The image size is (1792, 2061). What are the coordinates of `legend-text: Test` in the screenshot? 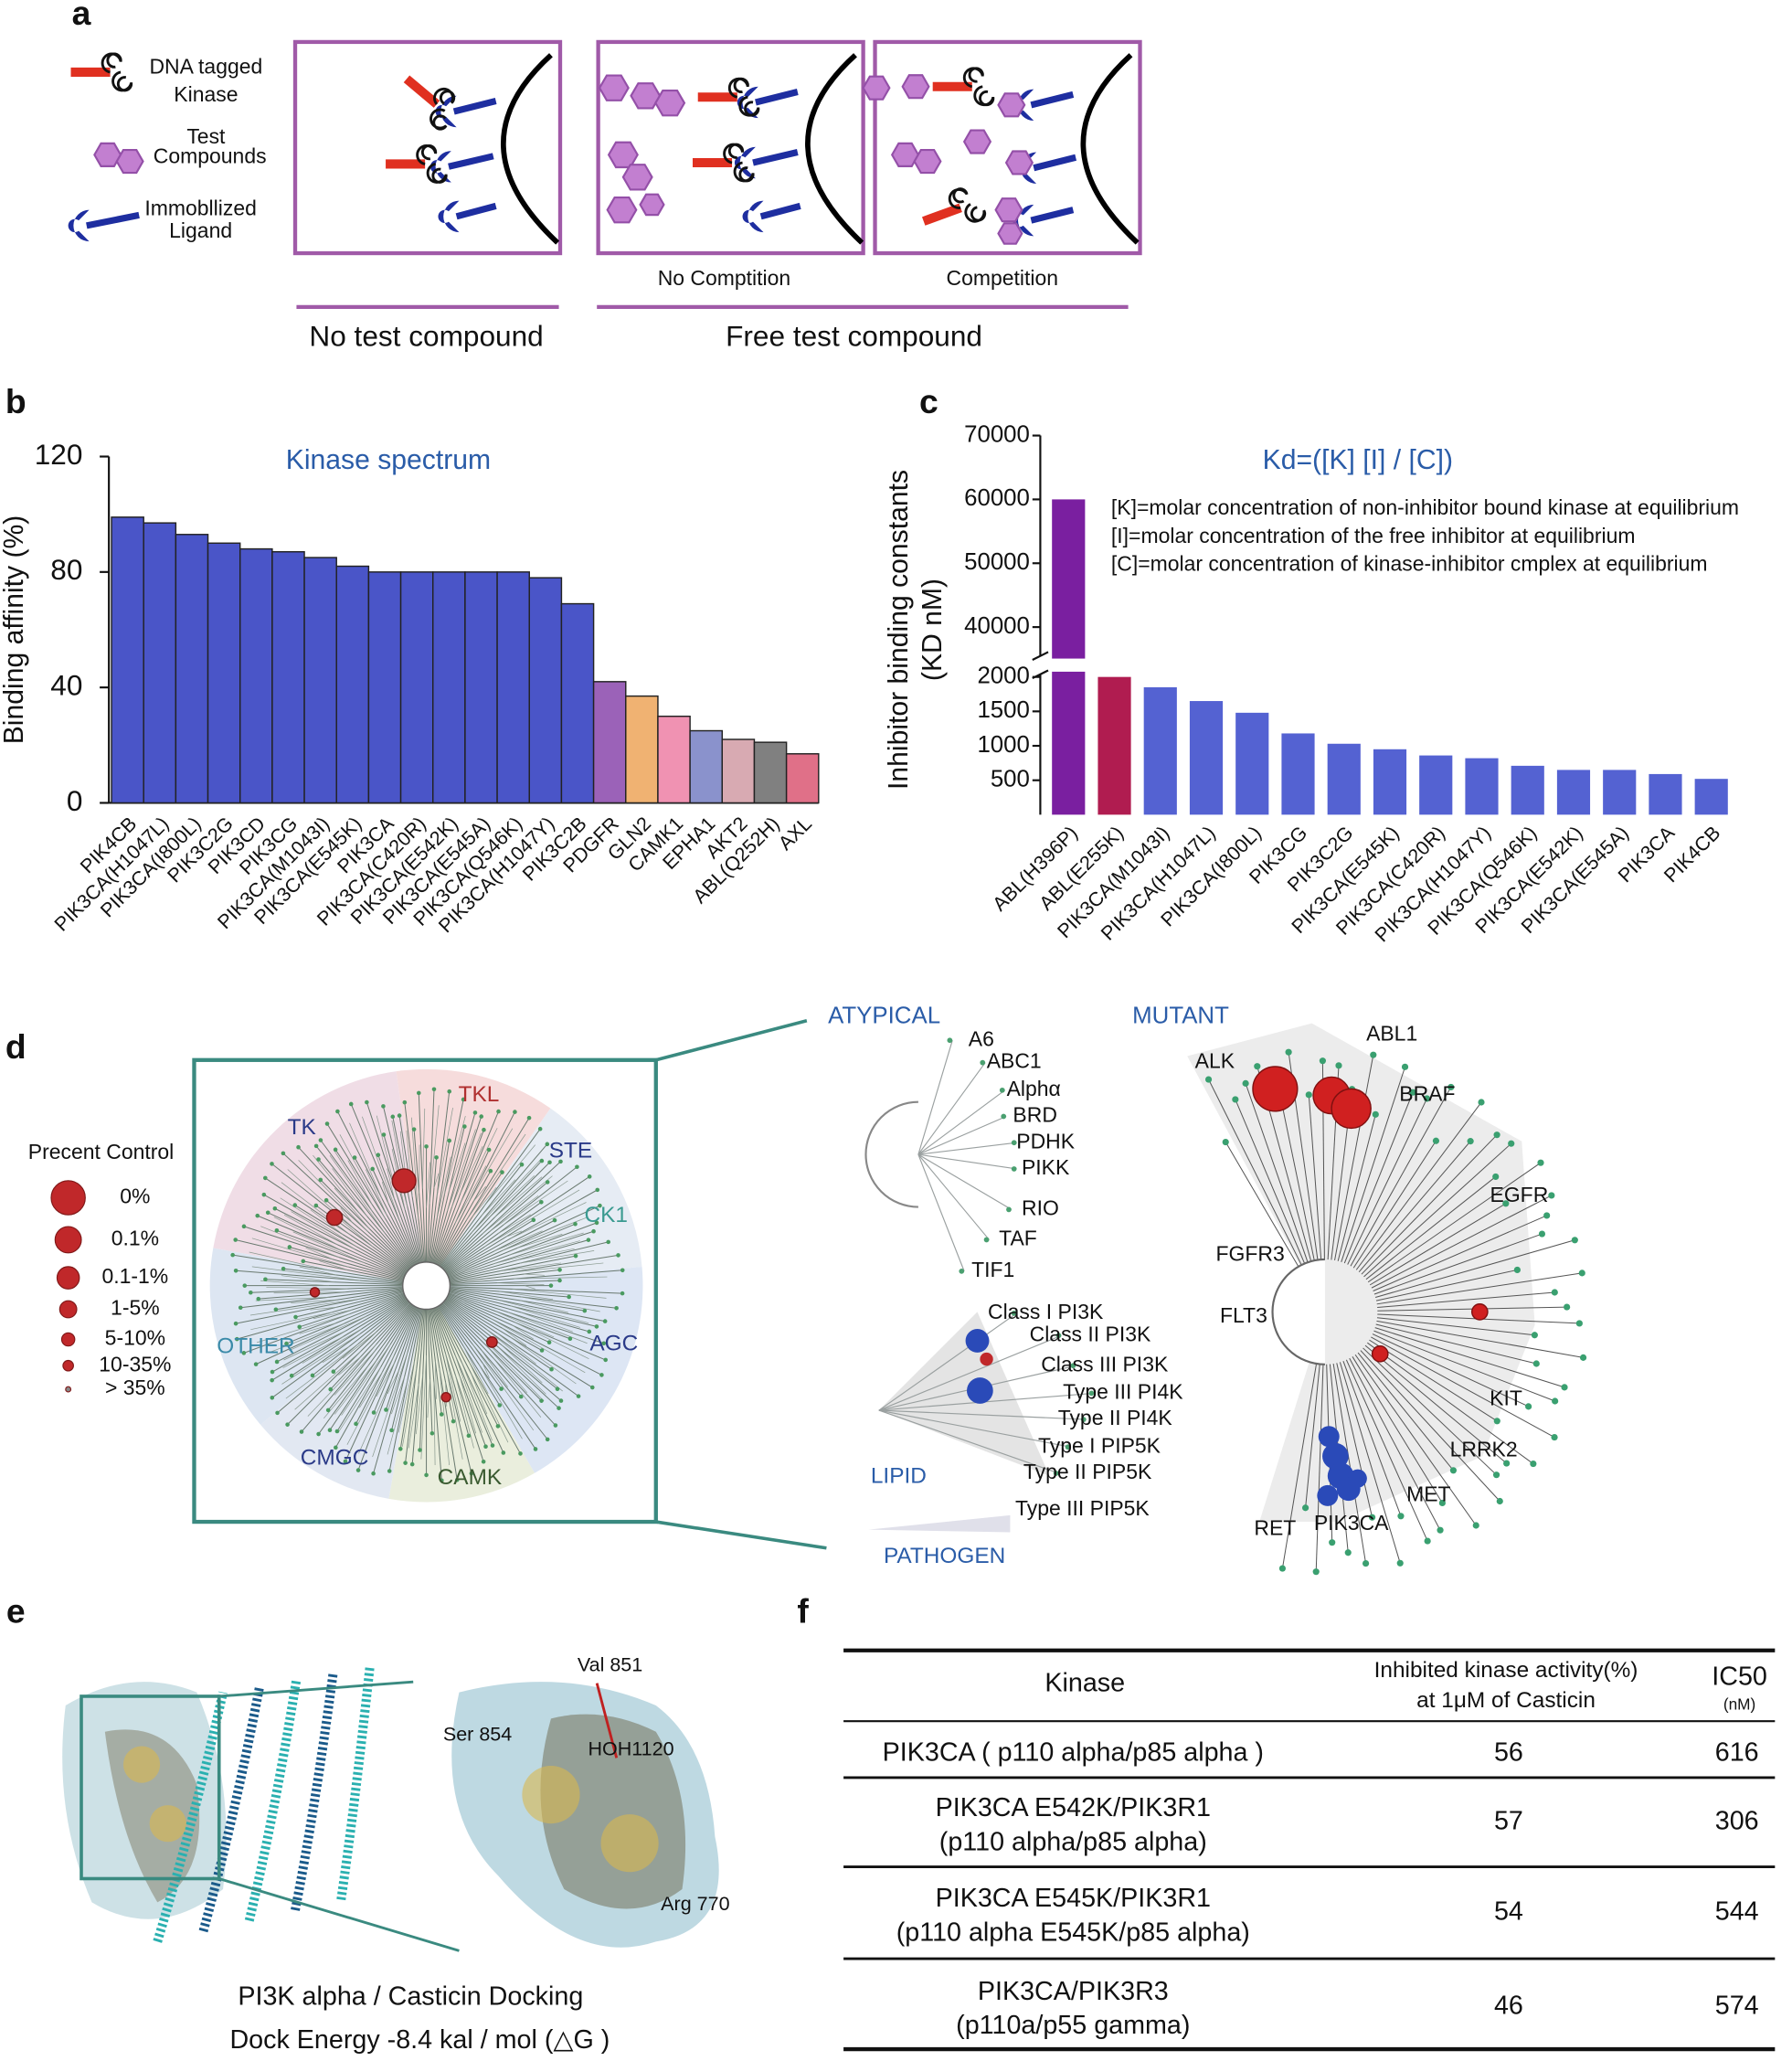 It's located at (206, 136).